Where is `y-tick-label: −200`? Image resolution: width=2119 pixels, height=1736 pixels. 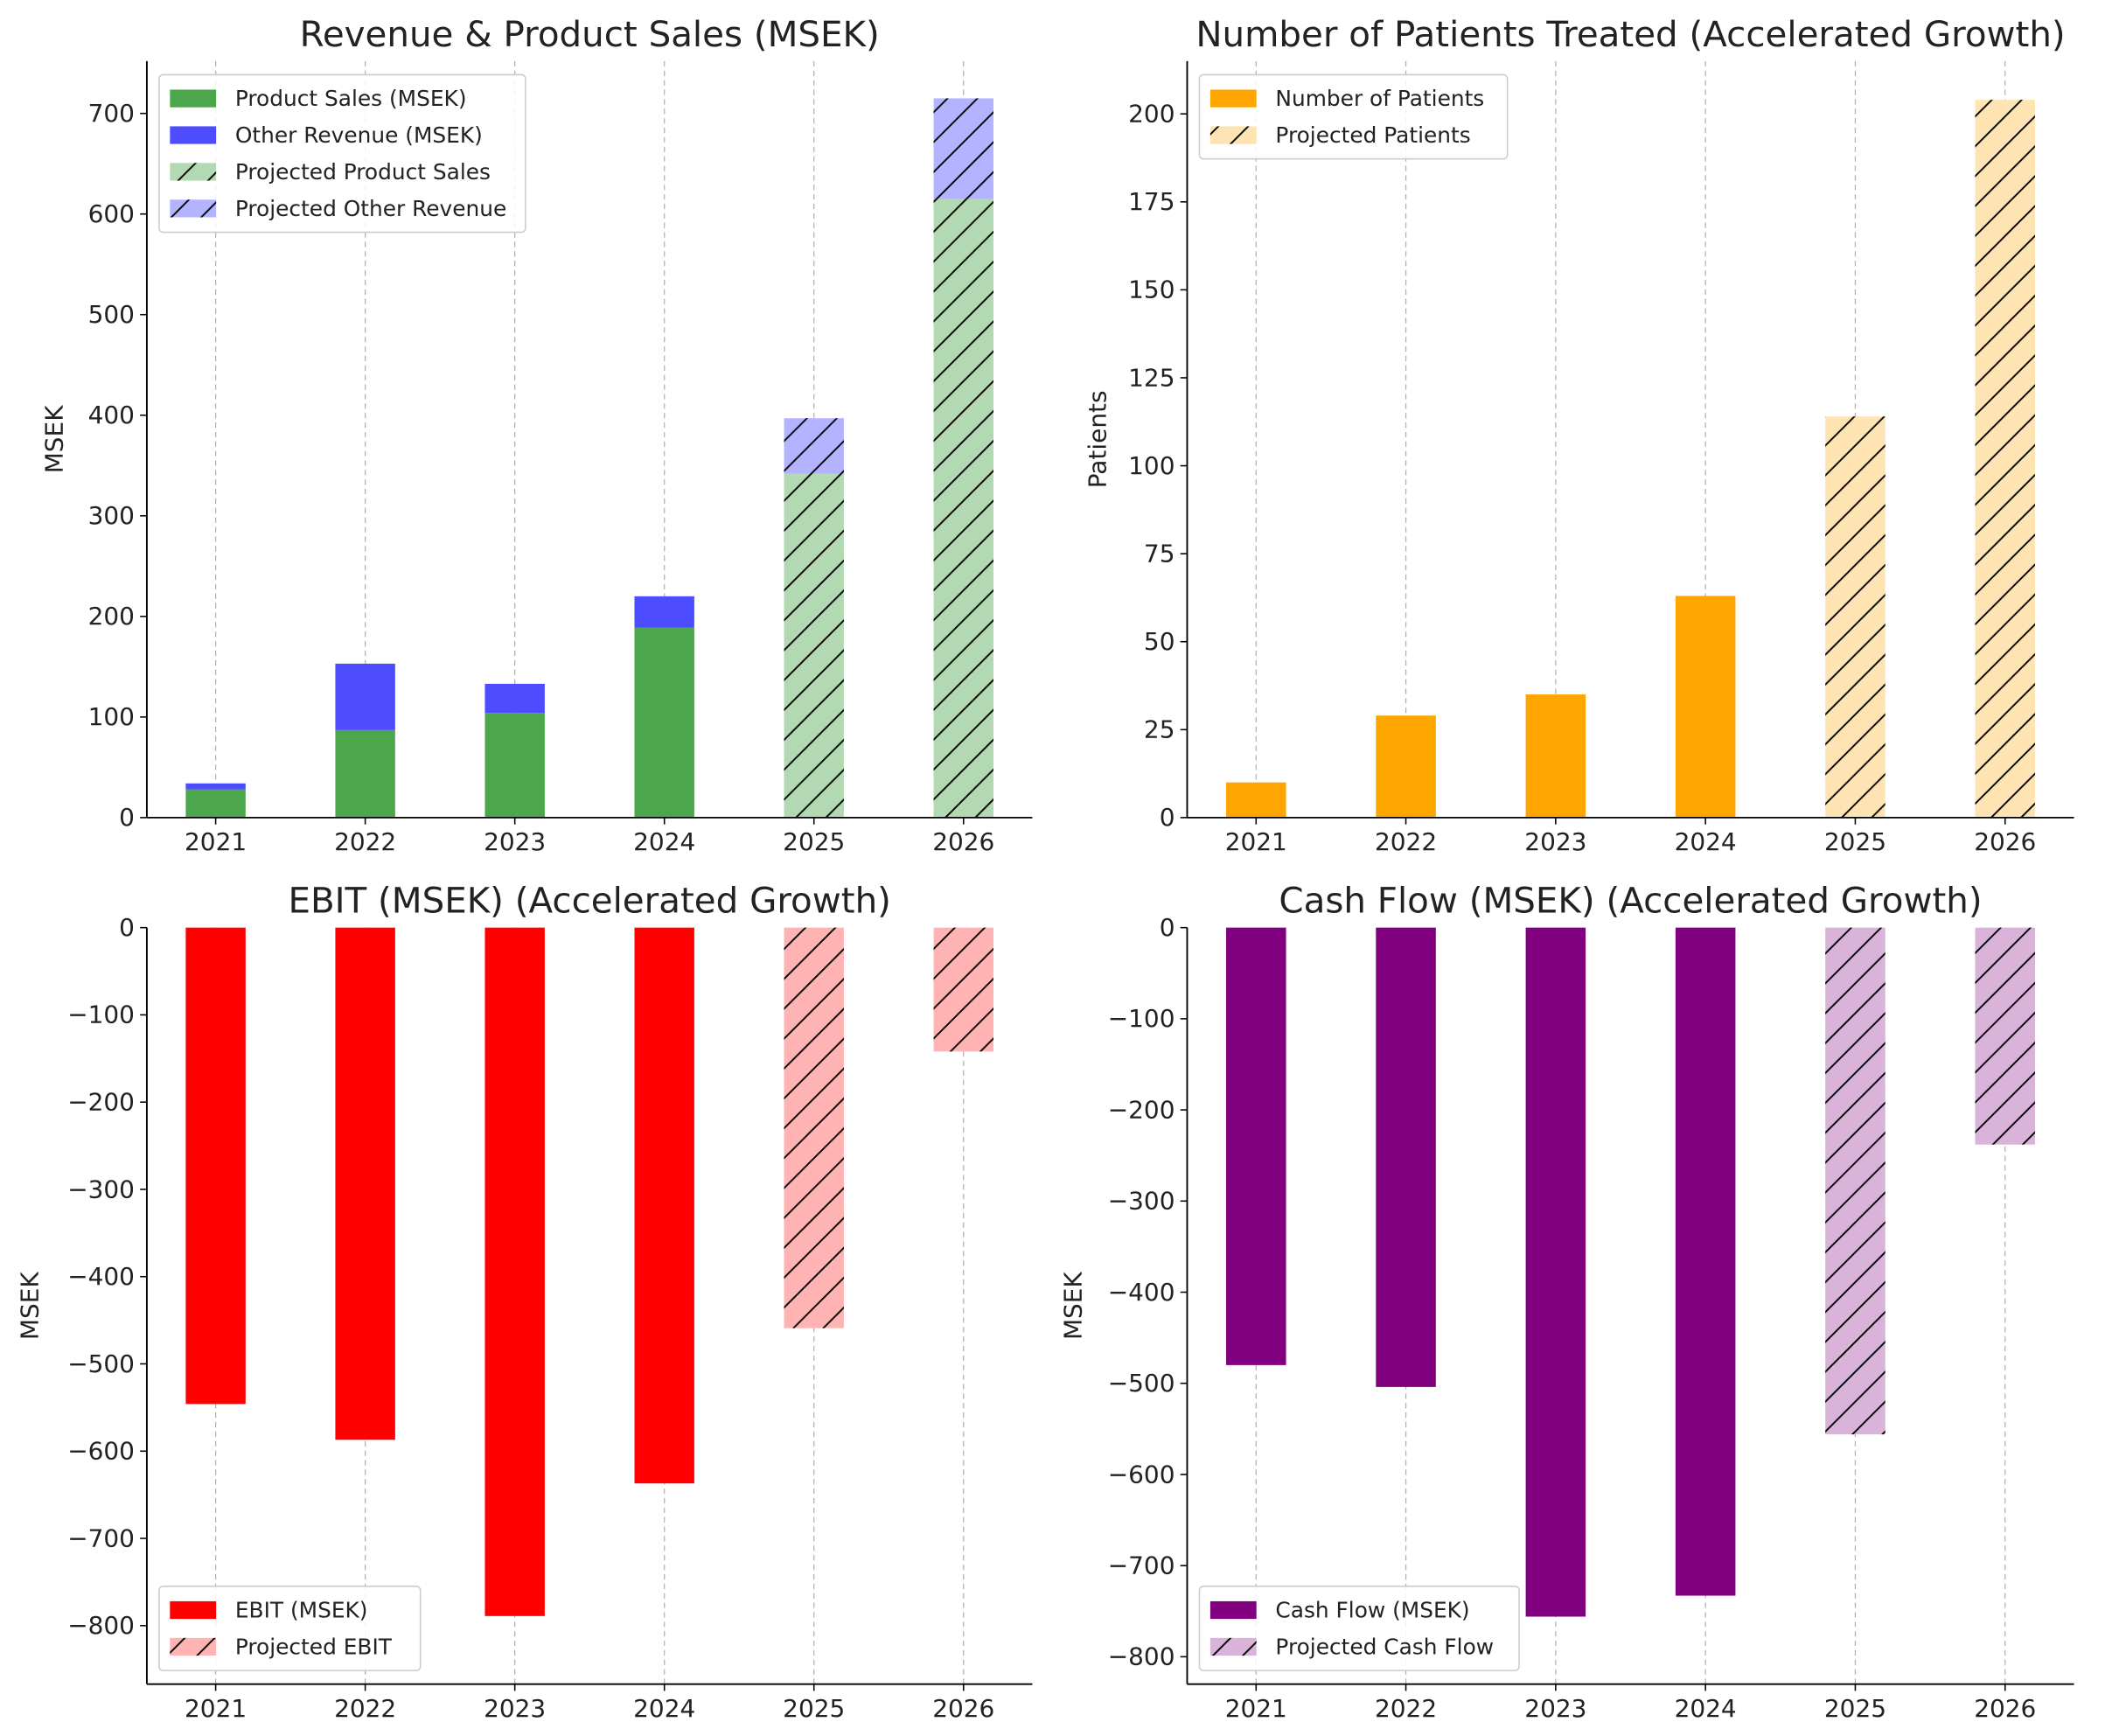 y-tick-label: −200 is located at coordinates (101, 1102).